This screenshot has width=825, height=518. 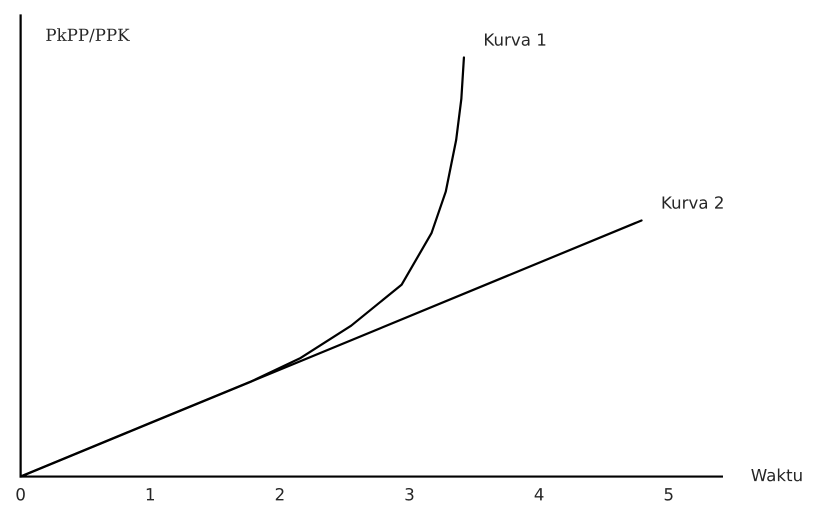 What do you see at coordinates (150, 494) in the screenshot?
I see `x-tick-label: 1` at bounding box center [150, 494].